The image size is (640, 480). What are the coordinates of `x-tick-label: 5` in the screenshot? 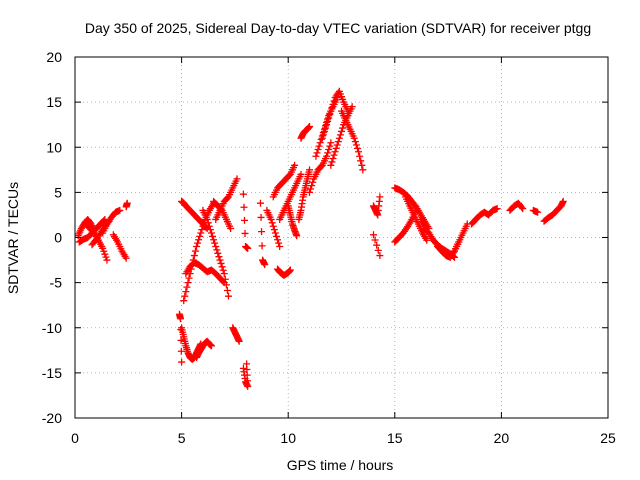 It's located at (182, 438).